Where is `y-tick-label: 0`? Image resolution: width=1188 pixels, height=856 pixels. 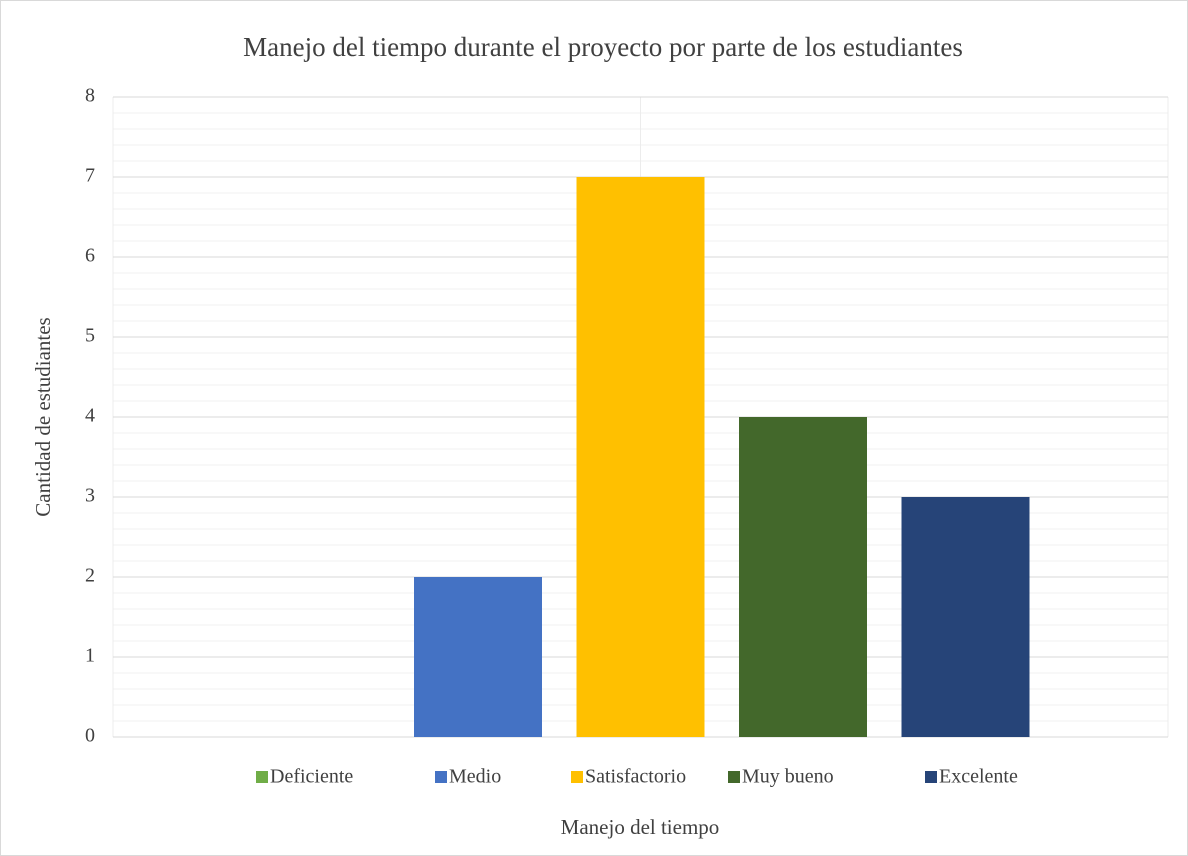 y-tick-label: 0 is located at coordinates (90, 736).